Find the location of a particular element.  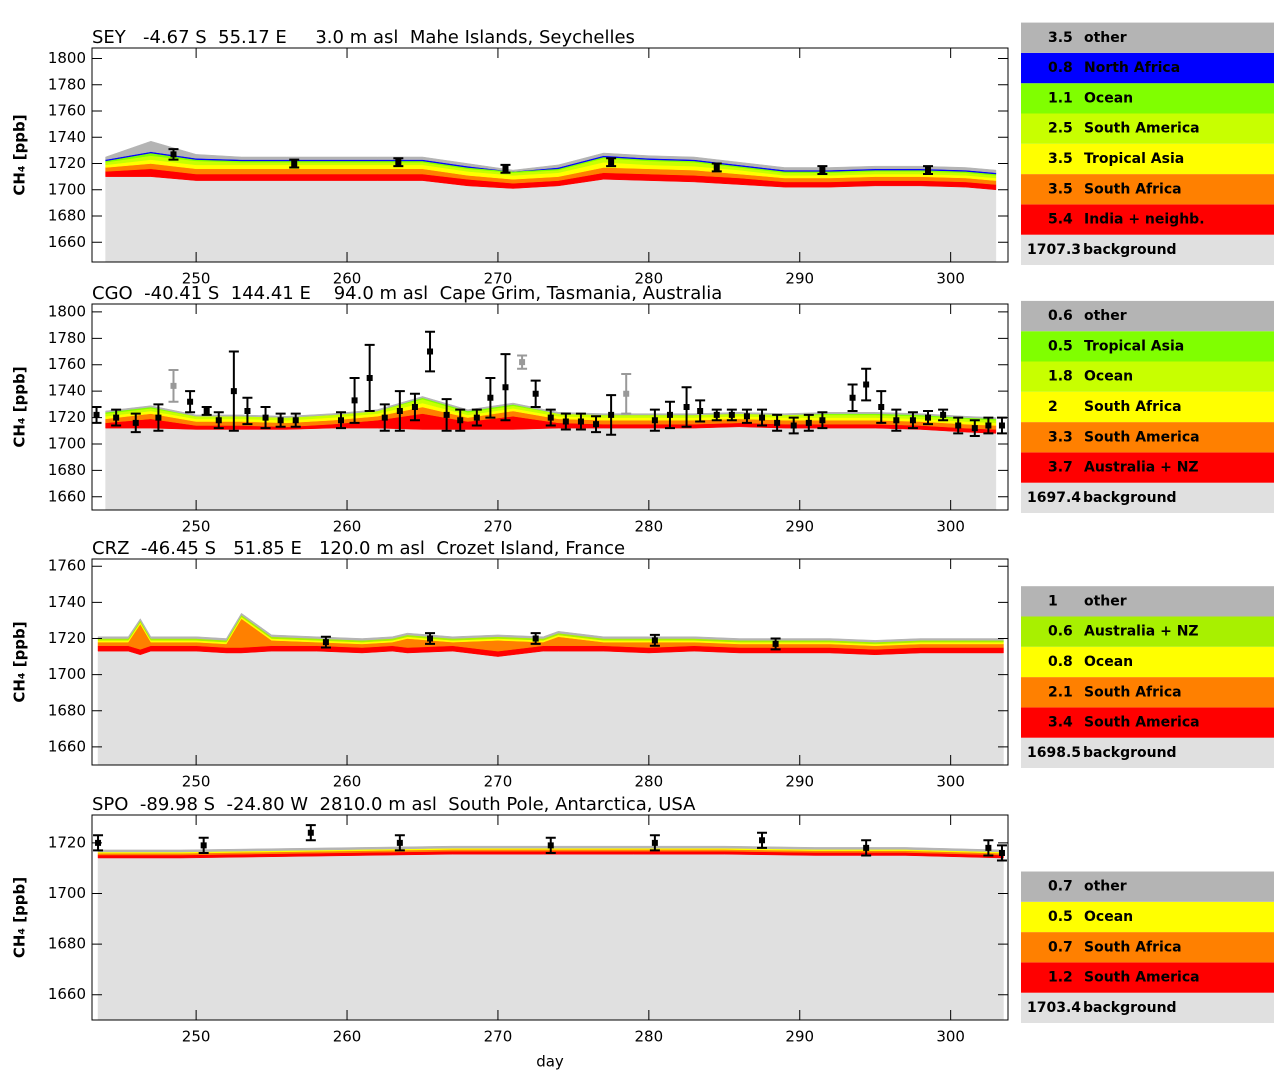

plot-frame is located at coordinates (550, 407).